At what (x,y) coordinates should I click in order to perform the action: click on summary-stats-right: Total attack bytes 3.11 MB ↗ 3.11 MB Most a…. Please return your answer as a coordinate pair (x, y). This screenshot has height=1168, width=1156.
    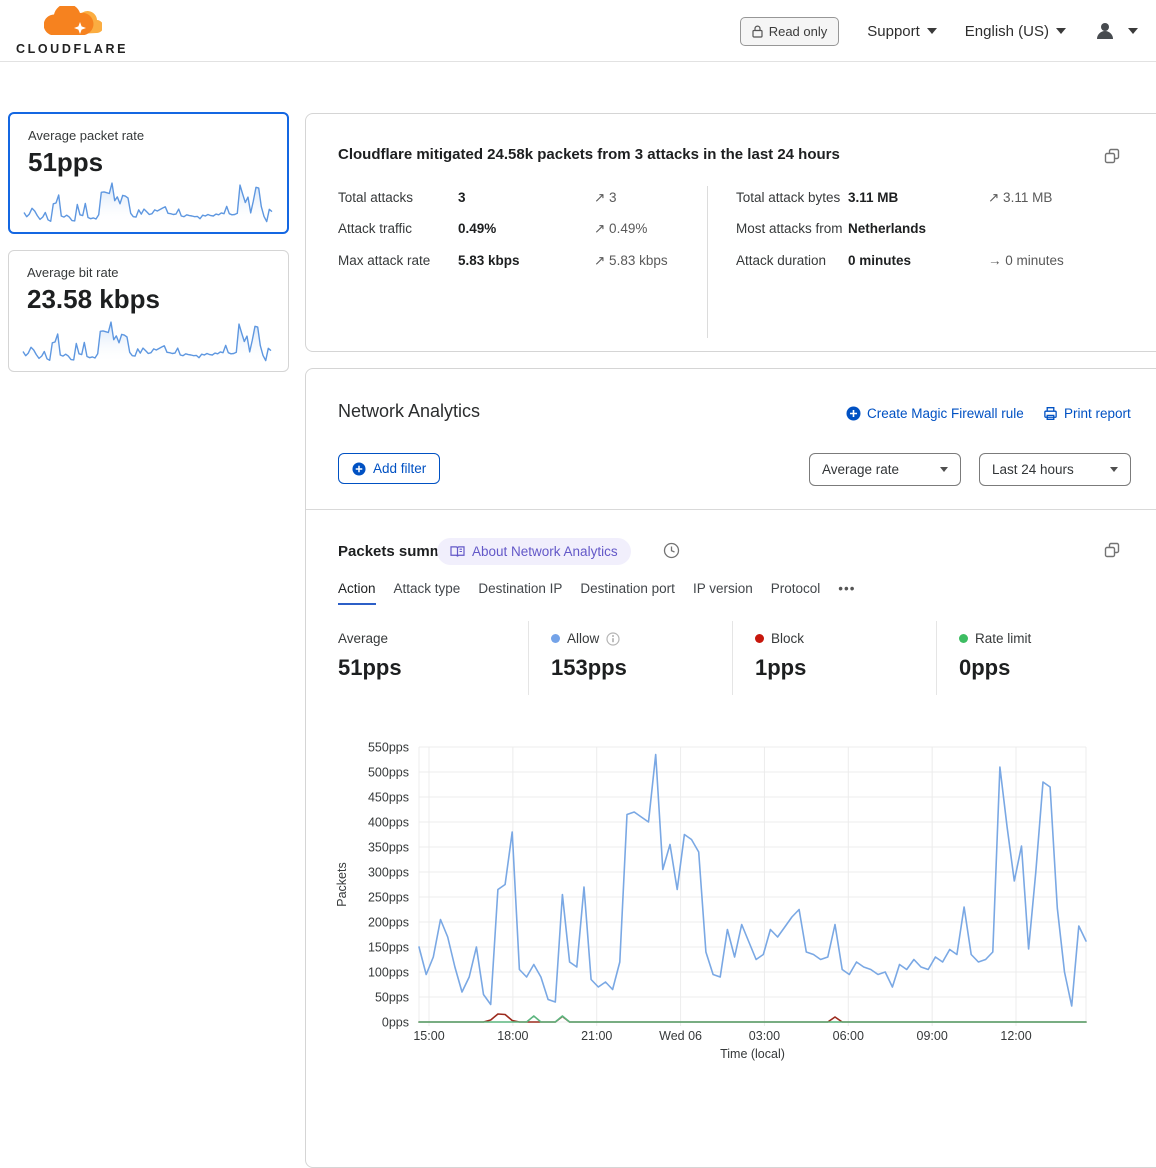
    Looking at the image, I should click on (946, 229).